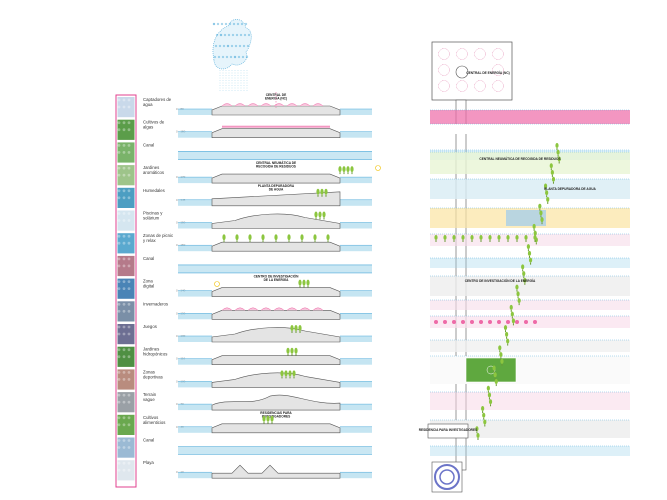 The width and height of the screenshot is (667, 500). Describe the element at coordinates (448, 430) in the screenshot. I see `residence-caption: RESIDENCIA PARA INVESTIGADORES` at that location.